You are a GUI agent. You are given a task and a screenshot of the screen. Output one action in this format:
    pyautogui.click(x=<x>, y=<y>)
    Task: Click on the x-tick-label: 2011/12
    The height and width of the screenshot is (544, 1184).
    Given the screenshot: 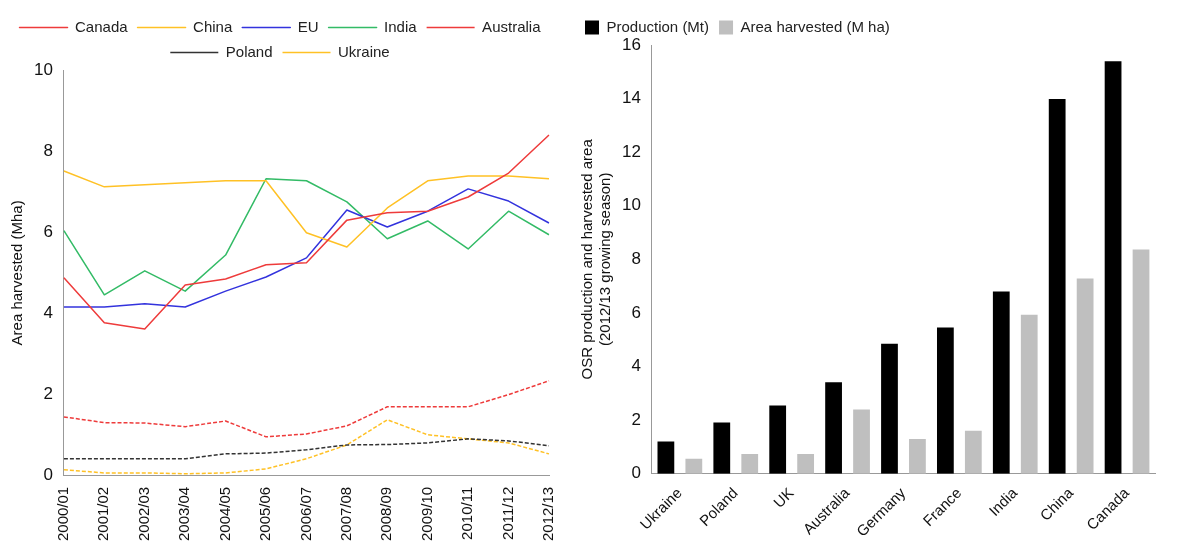 What is the action you would take?
    pyautogui.click(x=507, y=513)
    